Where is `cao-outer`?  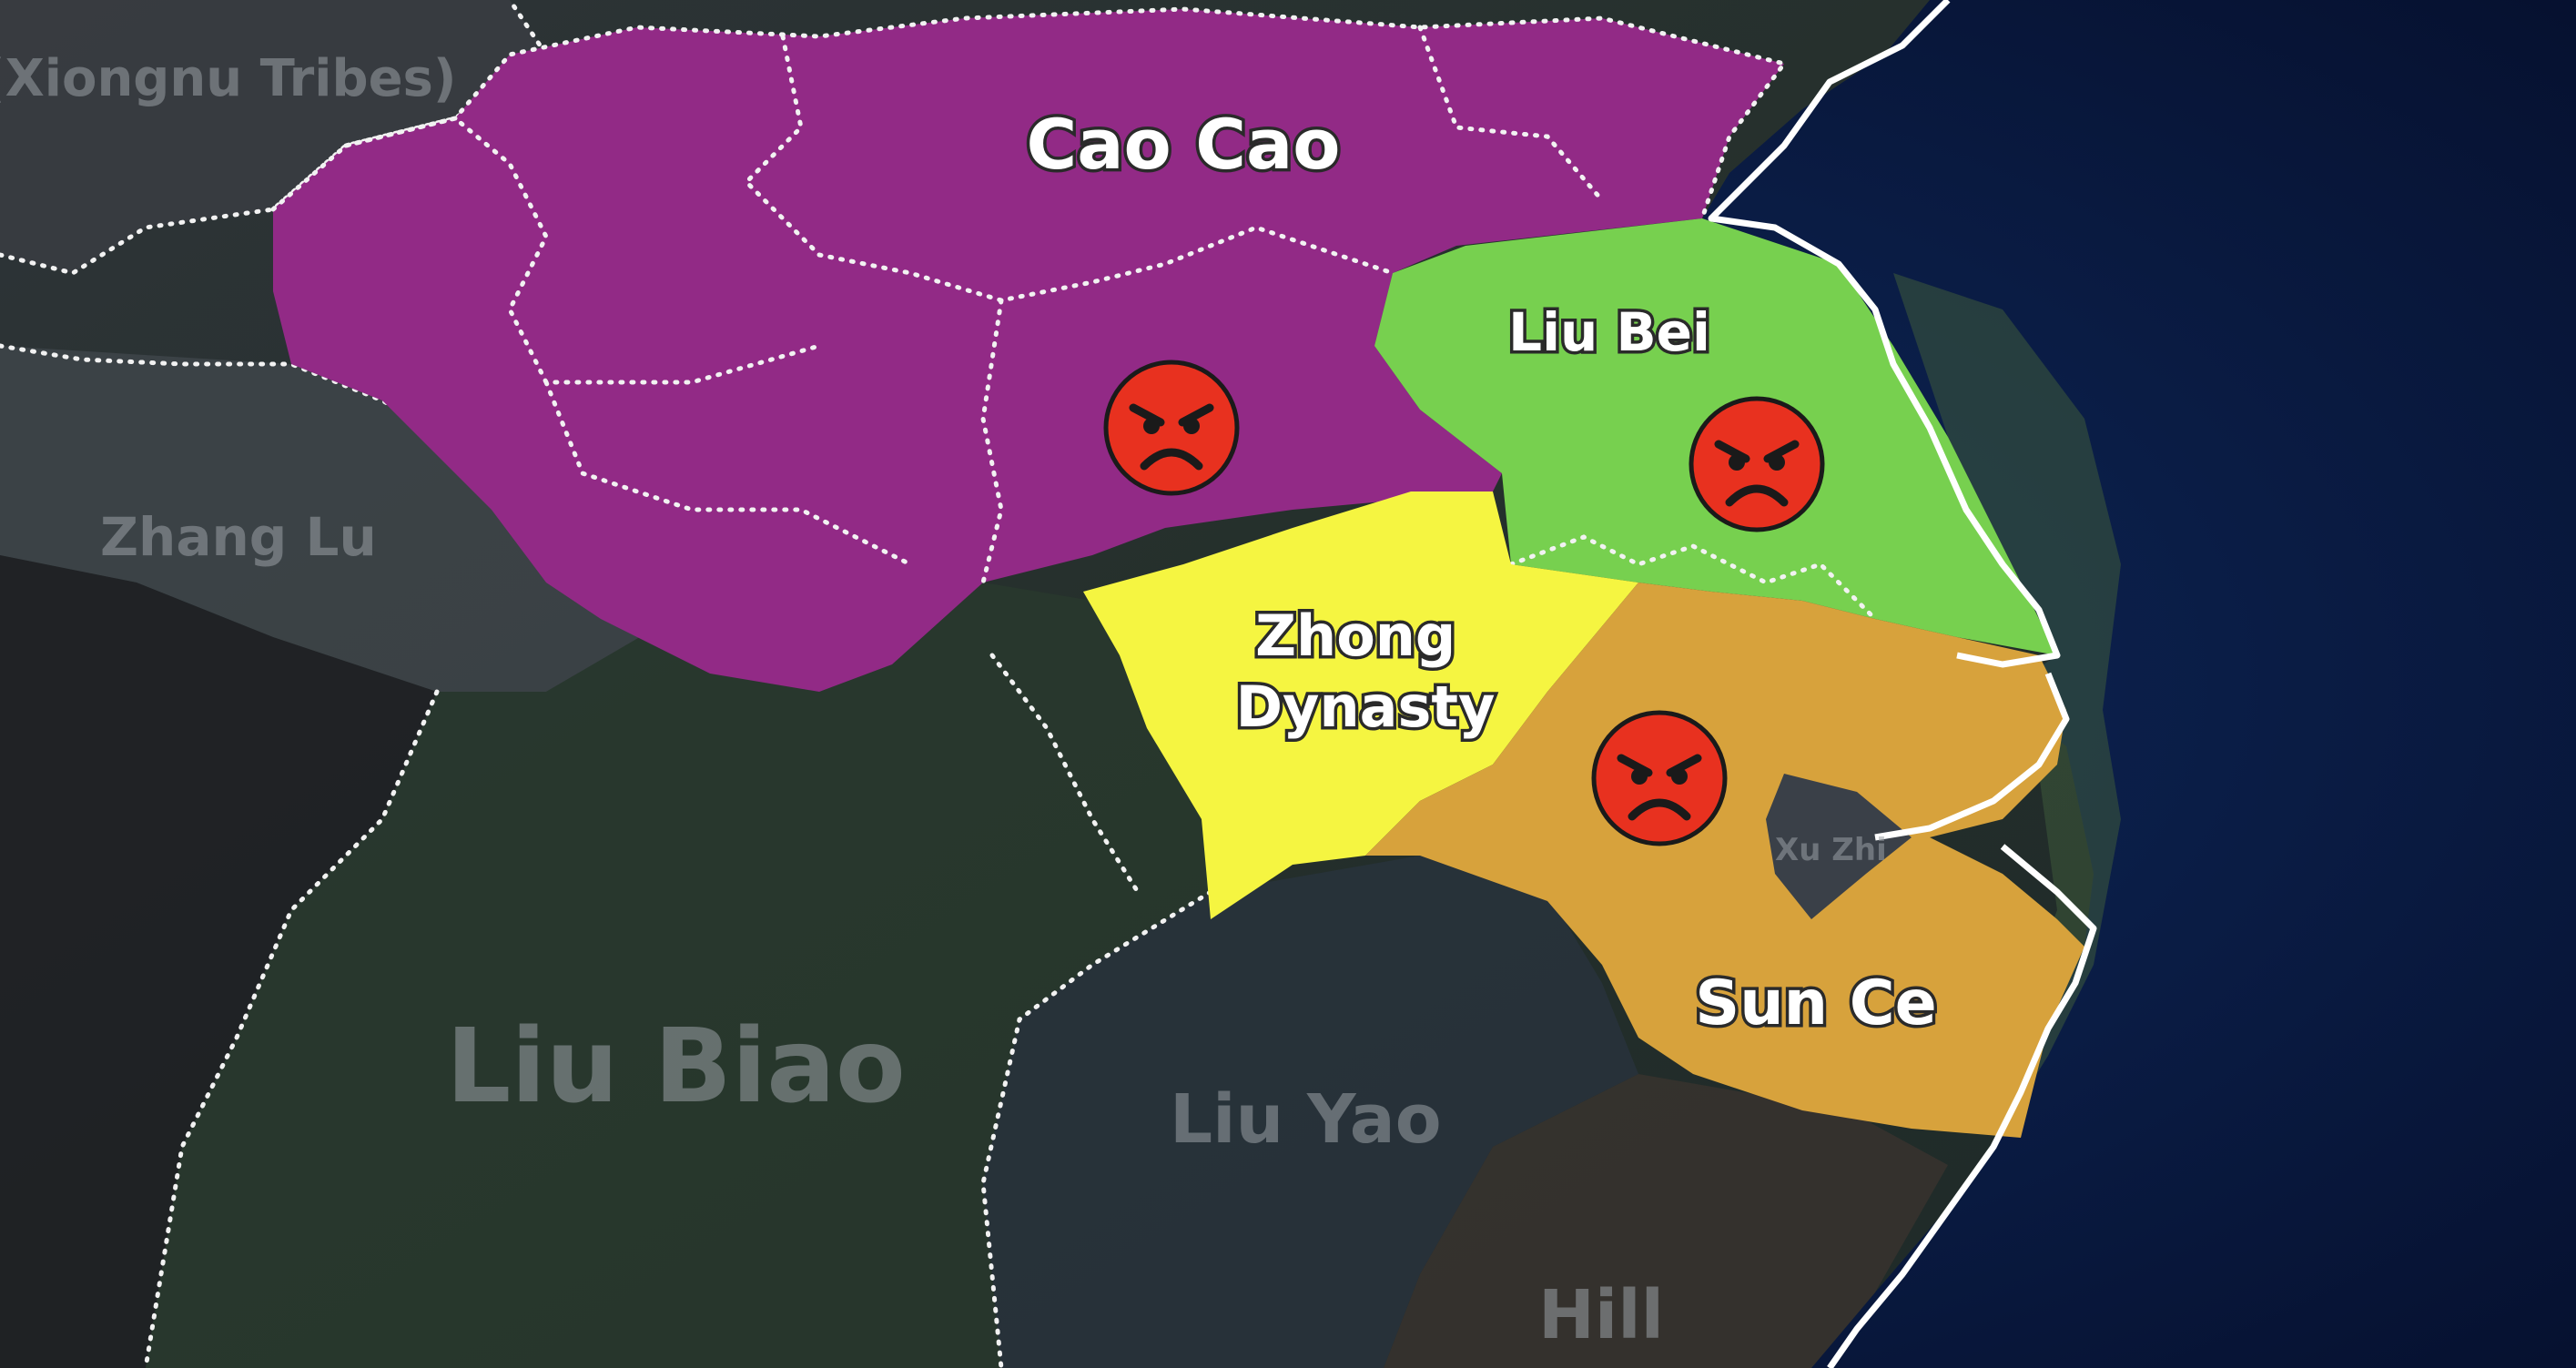 cao-outer is located at coordinates (1029, 113).